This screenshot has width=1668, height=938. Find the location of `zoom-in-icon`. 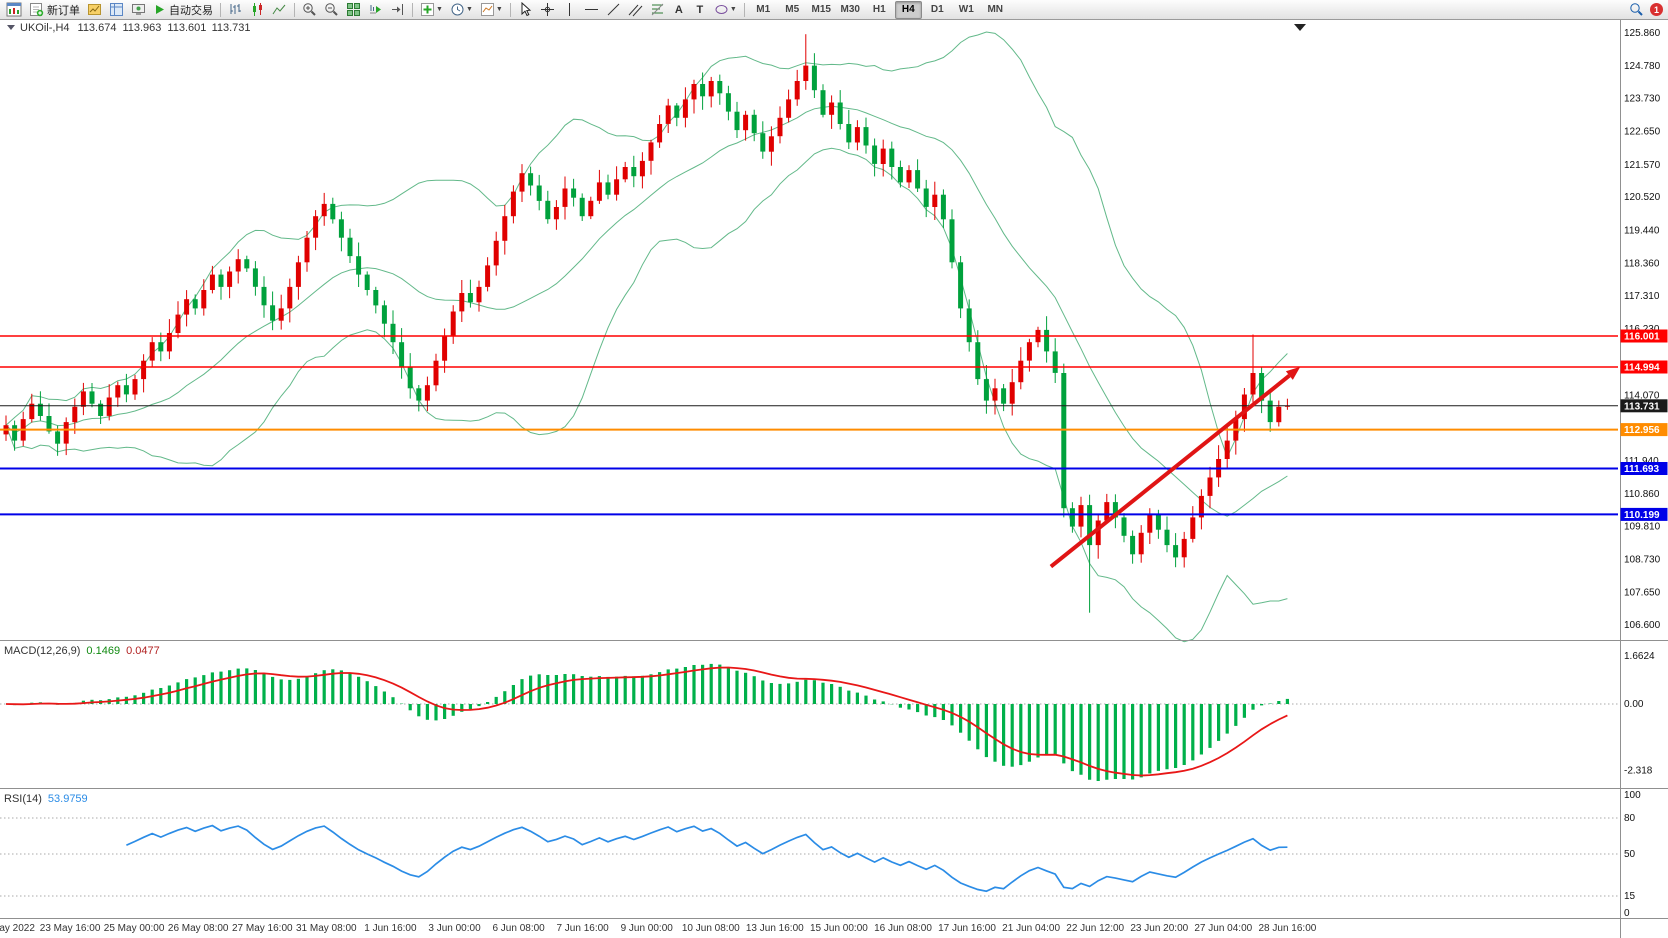

zoom-in-icon is located at coordinates (309, 9).